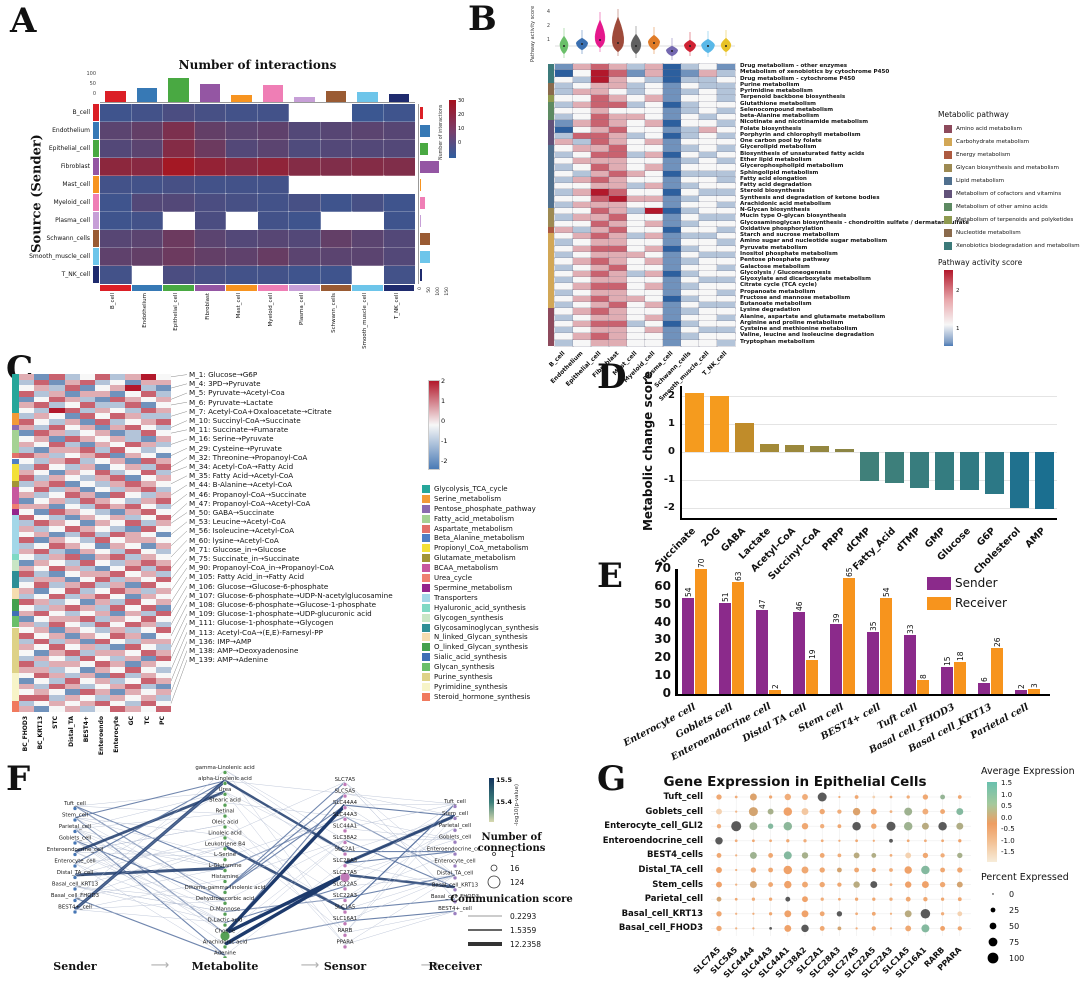 The height and width of the screenshot is (983, 1080). Describe the element at coordinates (512, 854) in the screenshot. I see `legend-value: 1` at that location.